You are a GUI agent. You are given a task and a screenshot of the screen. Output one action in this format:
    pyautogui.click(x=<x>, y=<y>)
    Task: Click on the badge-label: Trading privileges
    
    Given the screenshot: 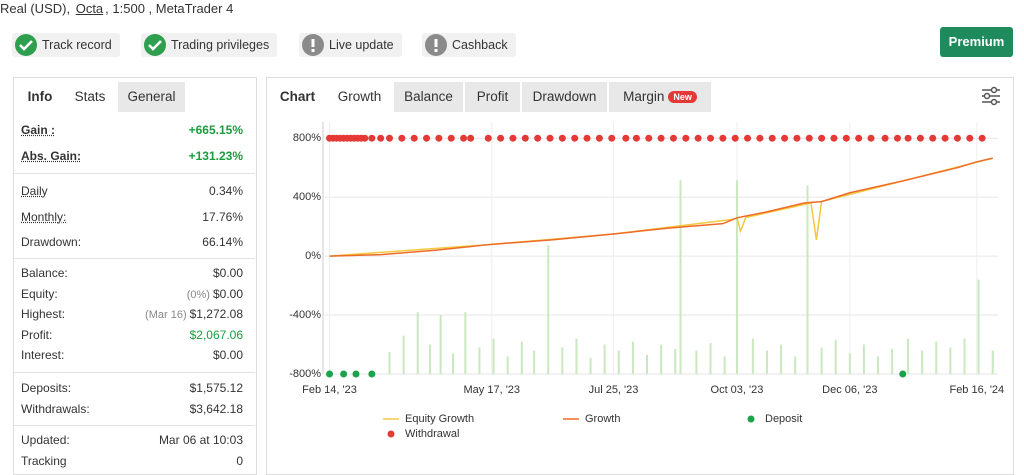 What is the action you would take?
    pyautogui.click(x=220, y=45)
    